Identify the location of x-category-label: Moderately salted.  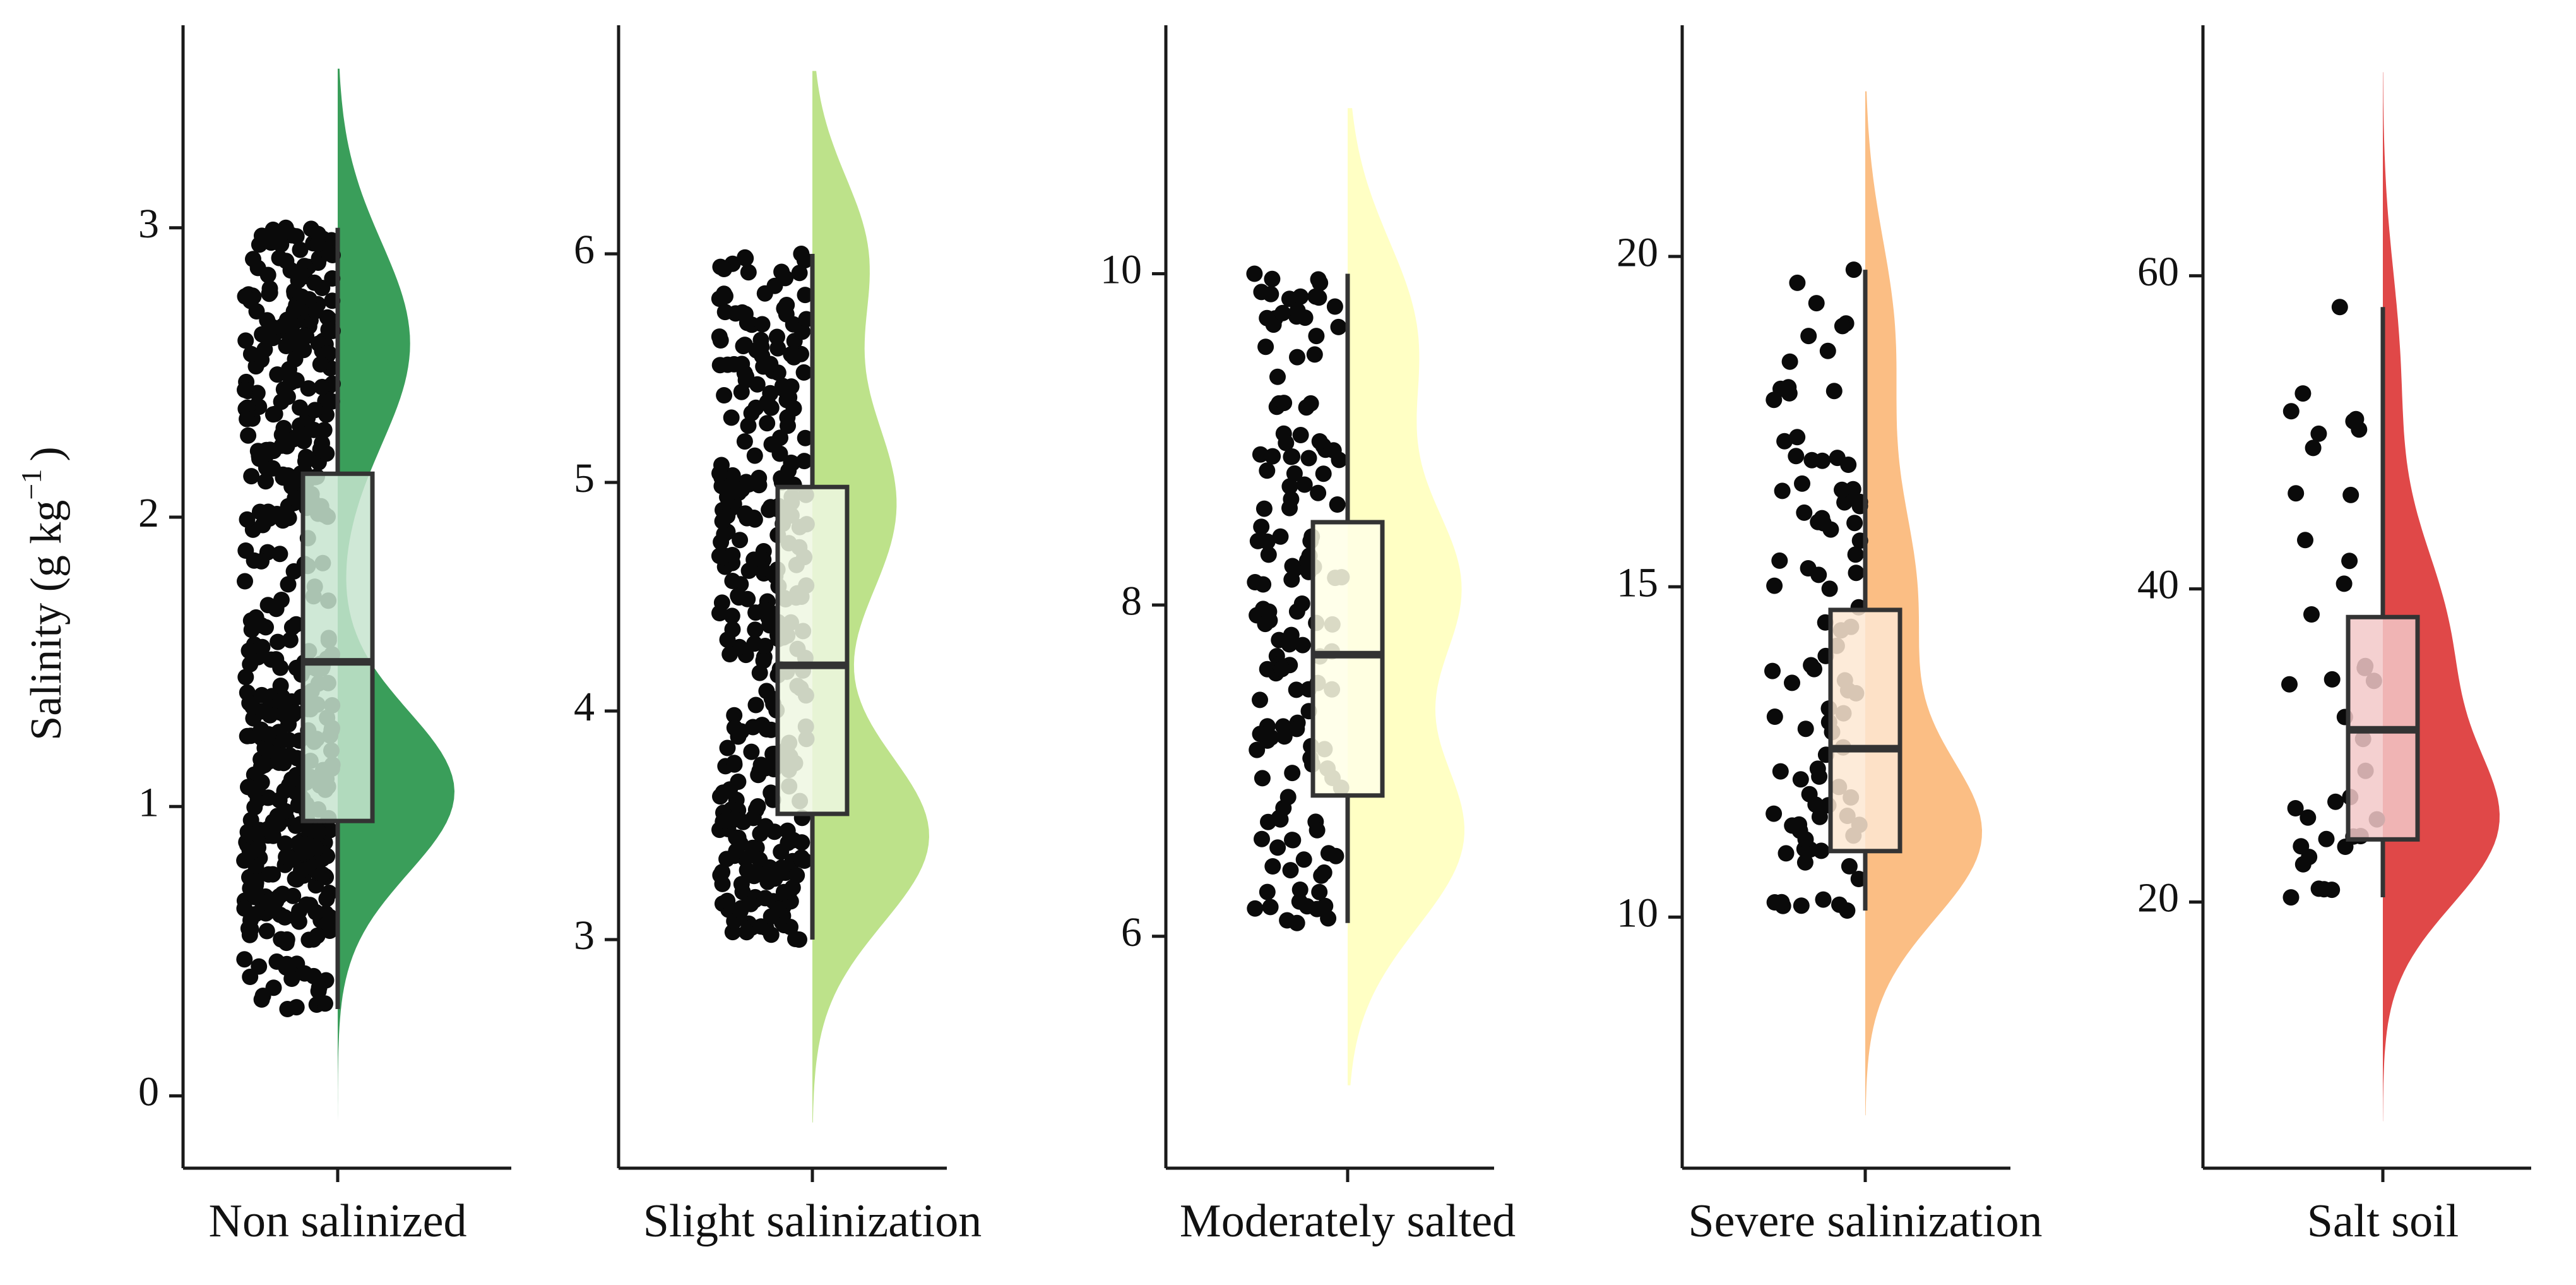
(1348, 1221).